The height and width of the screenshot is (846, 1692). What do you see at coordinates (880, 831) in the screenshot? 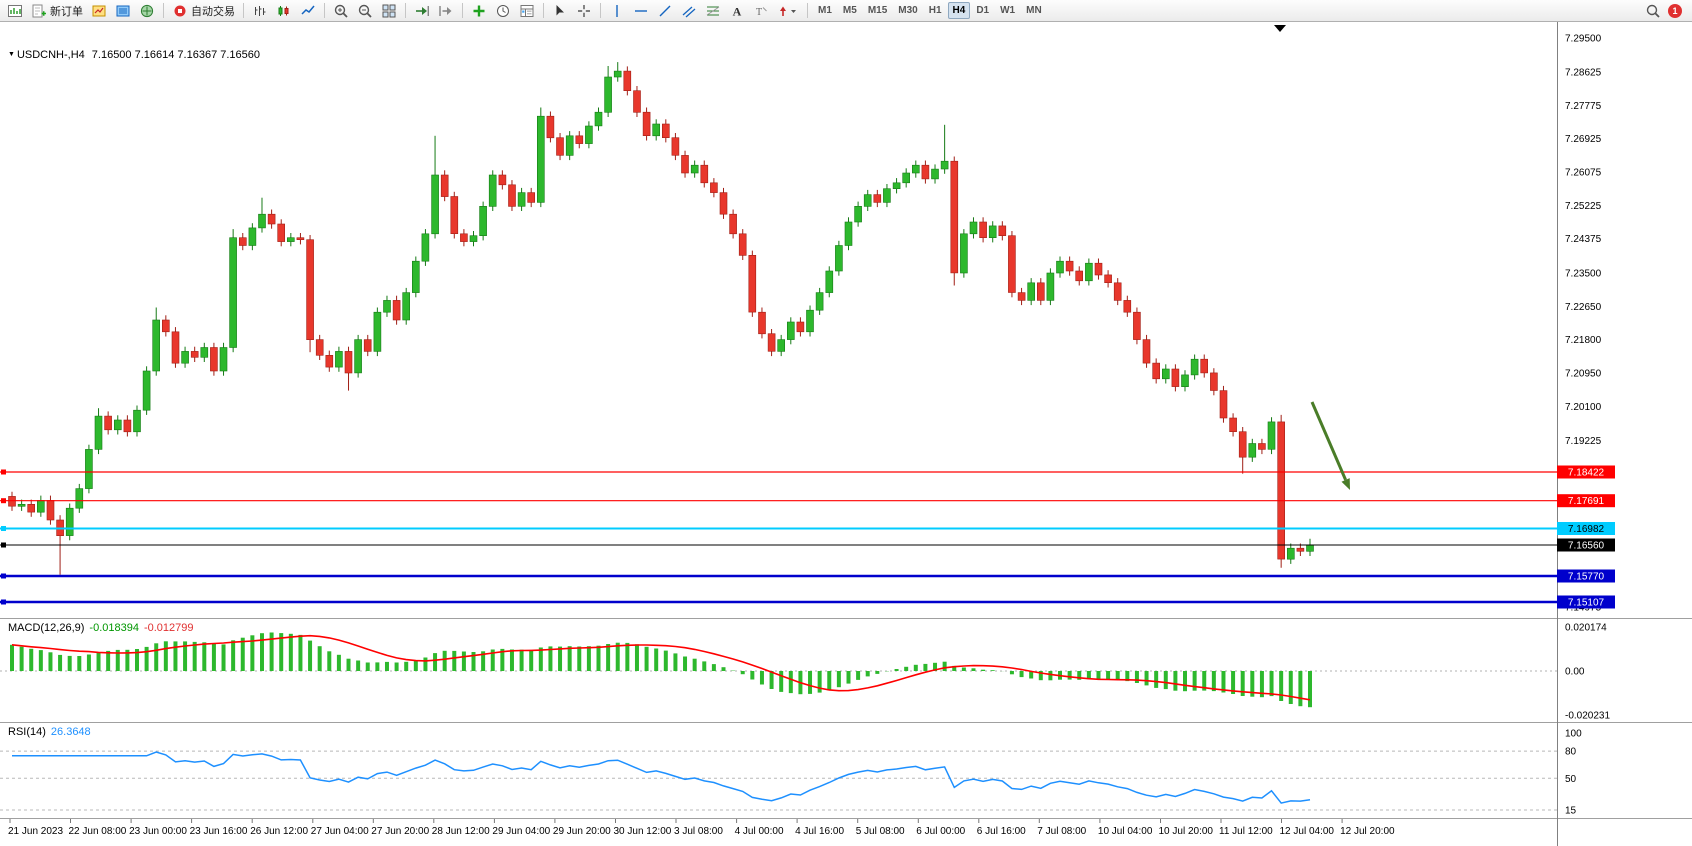
I see `time-axis-label: 5 Jul 08:00` at bounding box center [880, 831].